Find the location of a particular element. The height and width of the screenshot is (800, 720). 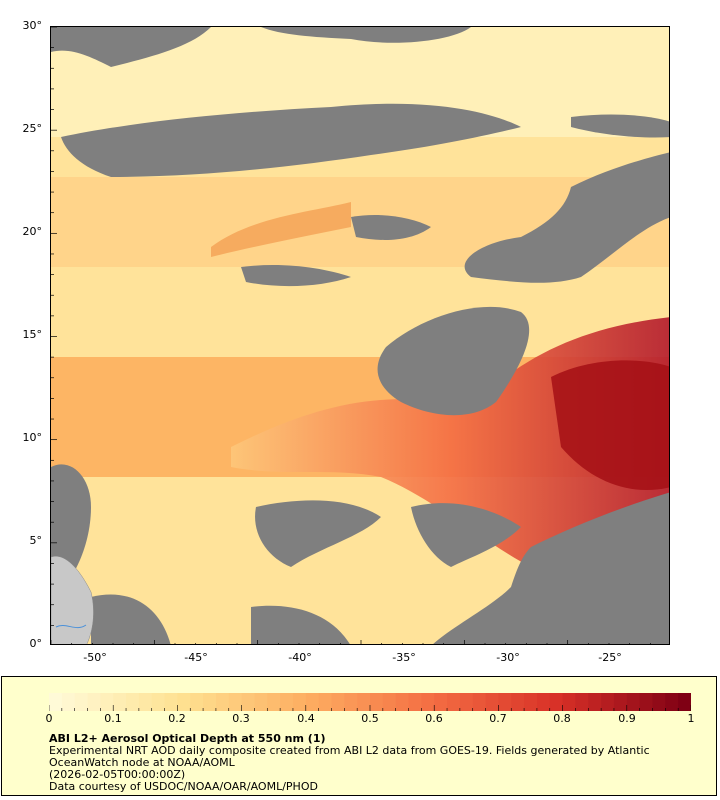

colorbar-label-0.8: 0.8 is located at coordinates (562, 718).